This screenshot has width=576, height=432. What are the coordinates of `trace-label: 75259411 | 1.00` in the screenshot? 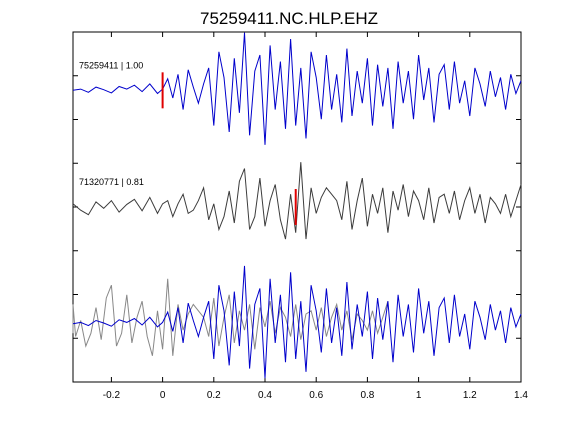 It's located at (111, 65).